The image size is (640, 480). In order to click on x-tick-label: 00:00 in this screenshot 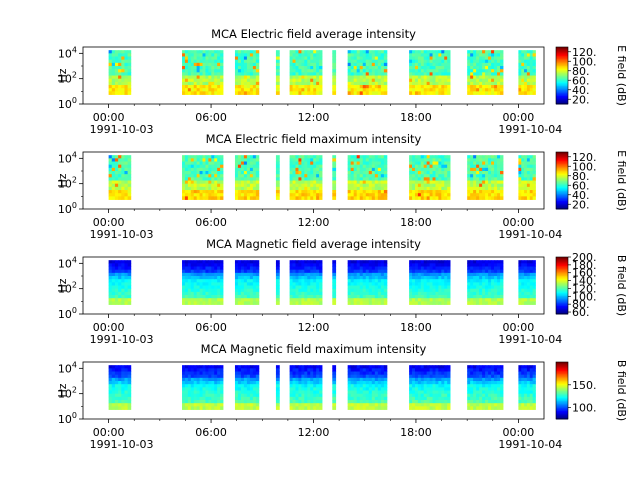, I will do `click(109, 222)`.